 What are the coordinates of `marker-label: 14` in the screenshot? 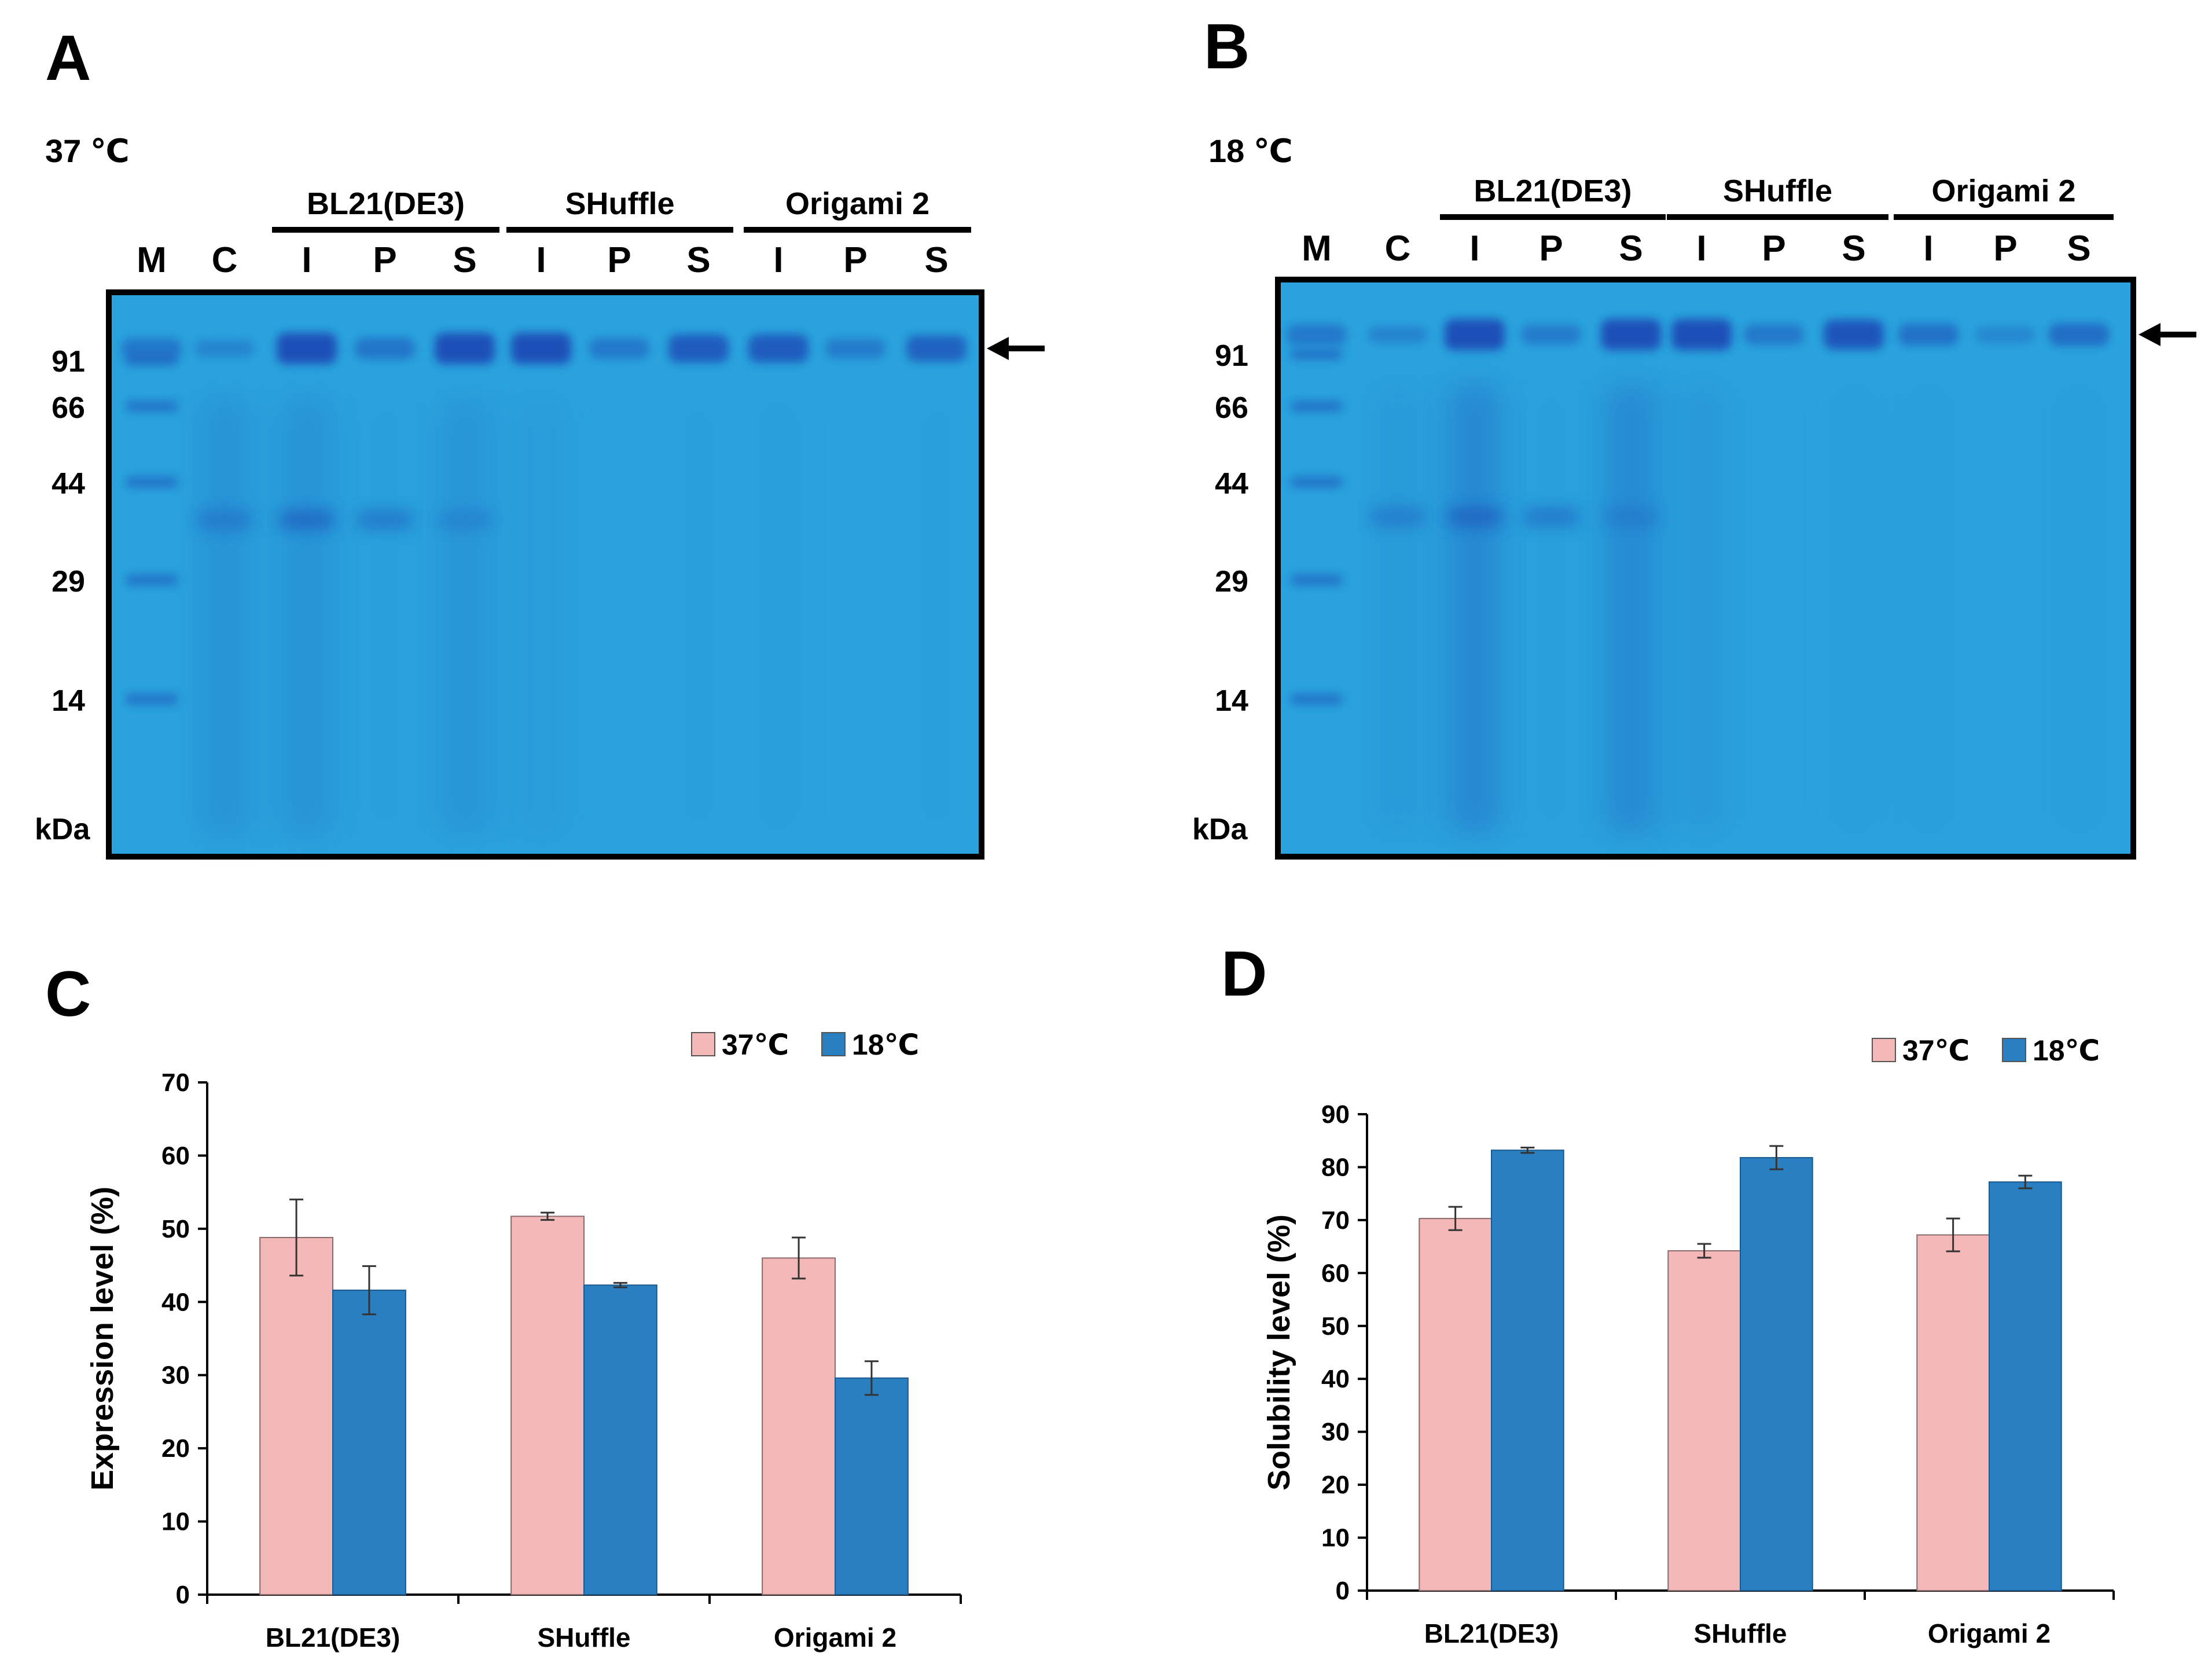 It's located at (69, 701).